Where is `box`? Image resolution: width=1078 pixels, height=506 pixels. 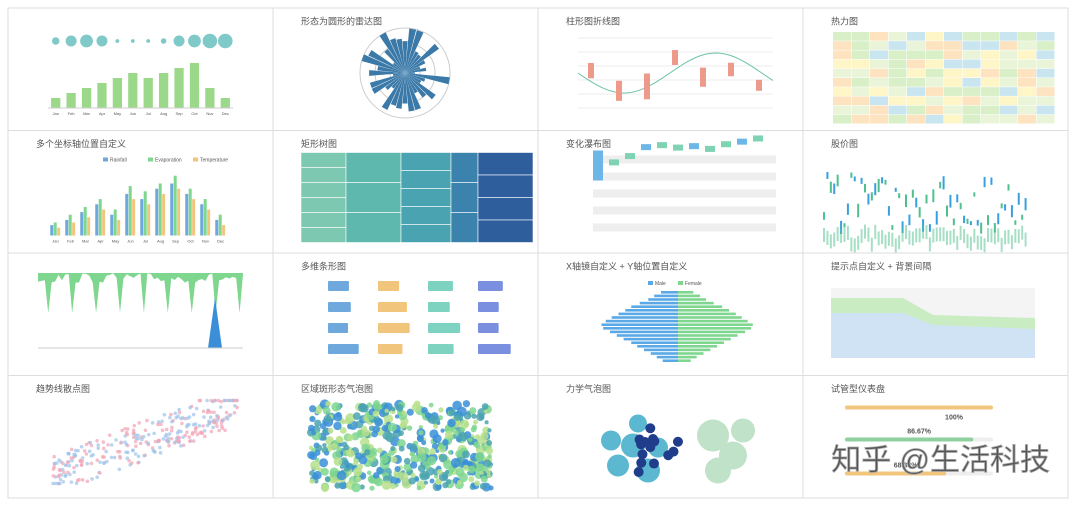 box is located at coordinates (494, 349).